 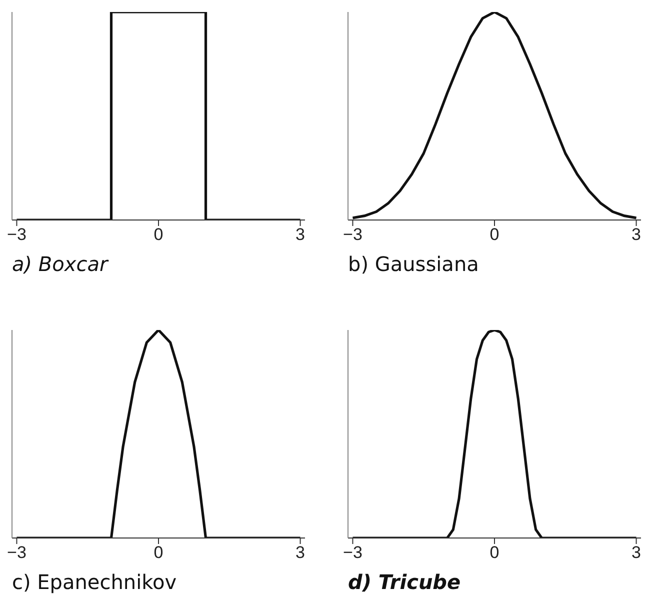 I want to click on x-axis-title: b) Gaussiana, so click(x=414, y=264).